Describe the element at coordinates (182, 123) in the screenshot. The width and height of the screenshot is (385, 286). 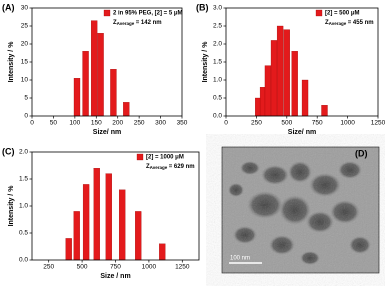
I see `x-tick-label: 350` at that location.